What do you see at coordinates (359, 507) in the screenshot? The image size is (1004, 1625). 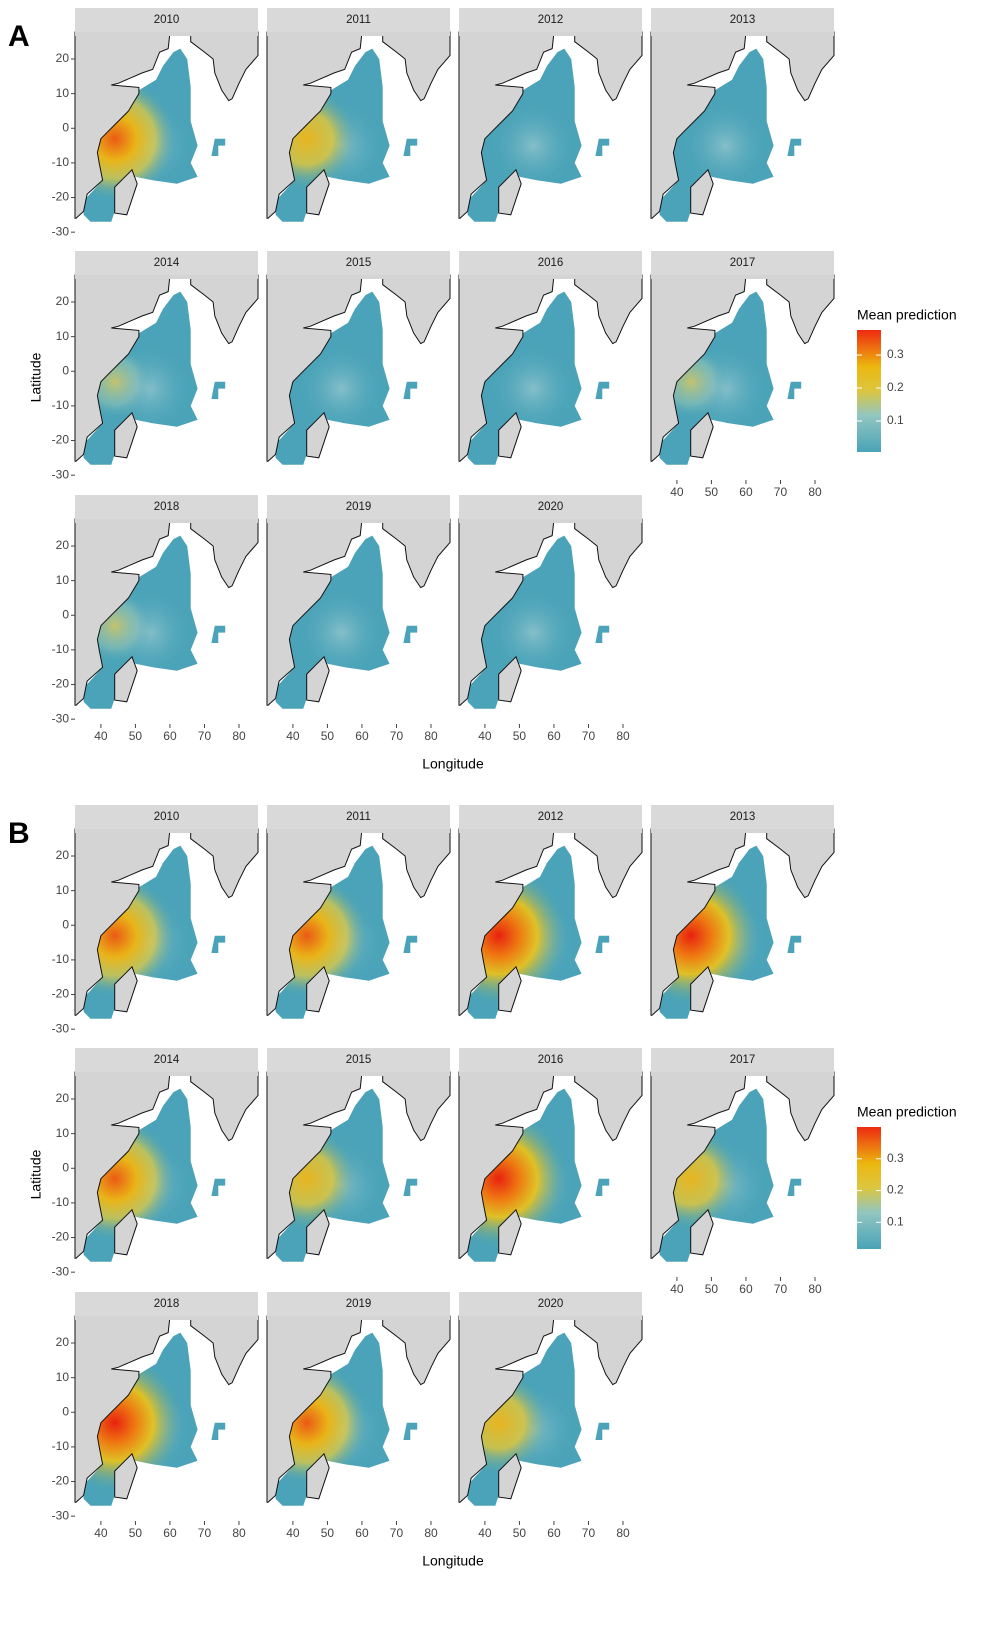 I see `facet-title: 2019` at bounding box center [359, 507].